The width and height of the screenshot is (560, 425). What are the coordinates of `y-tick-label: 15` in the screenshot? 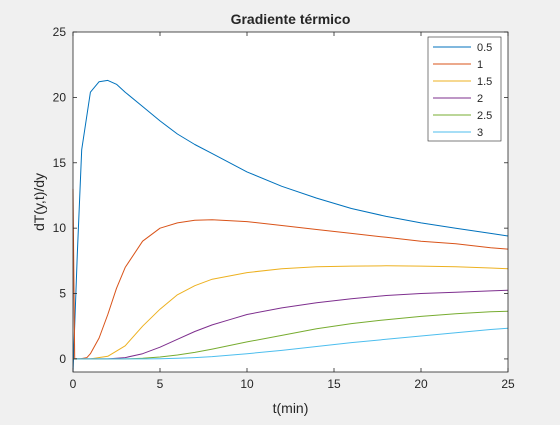 It's located at (60, 163).